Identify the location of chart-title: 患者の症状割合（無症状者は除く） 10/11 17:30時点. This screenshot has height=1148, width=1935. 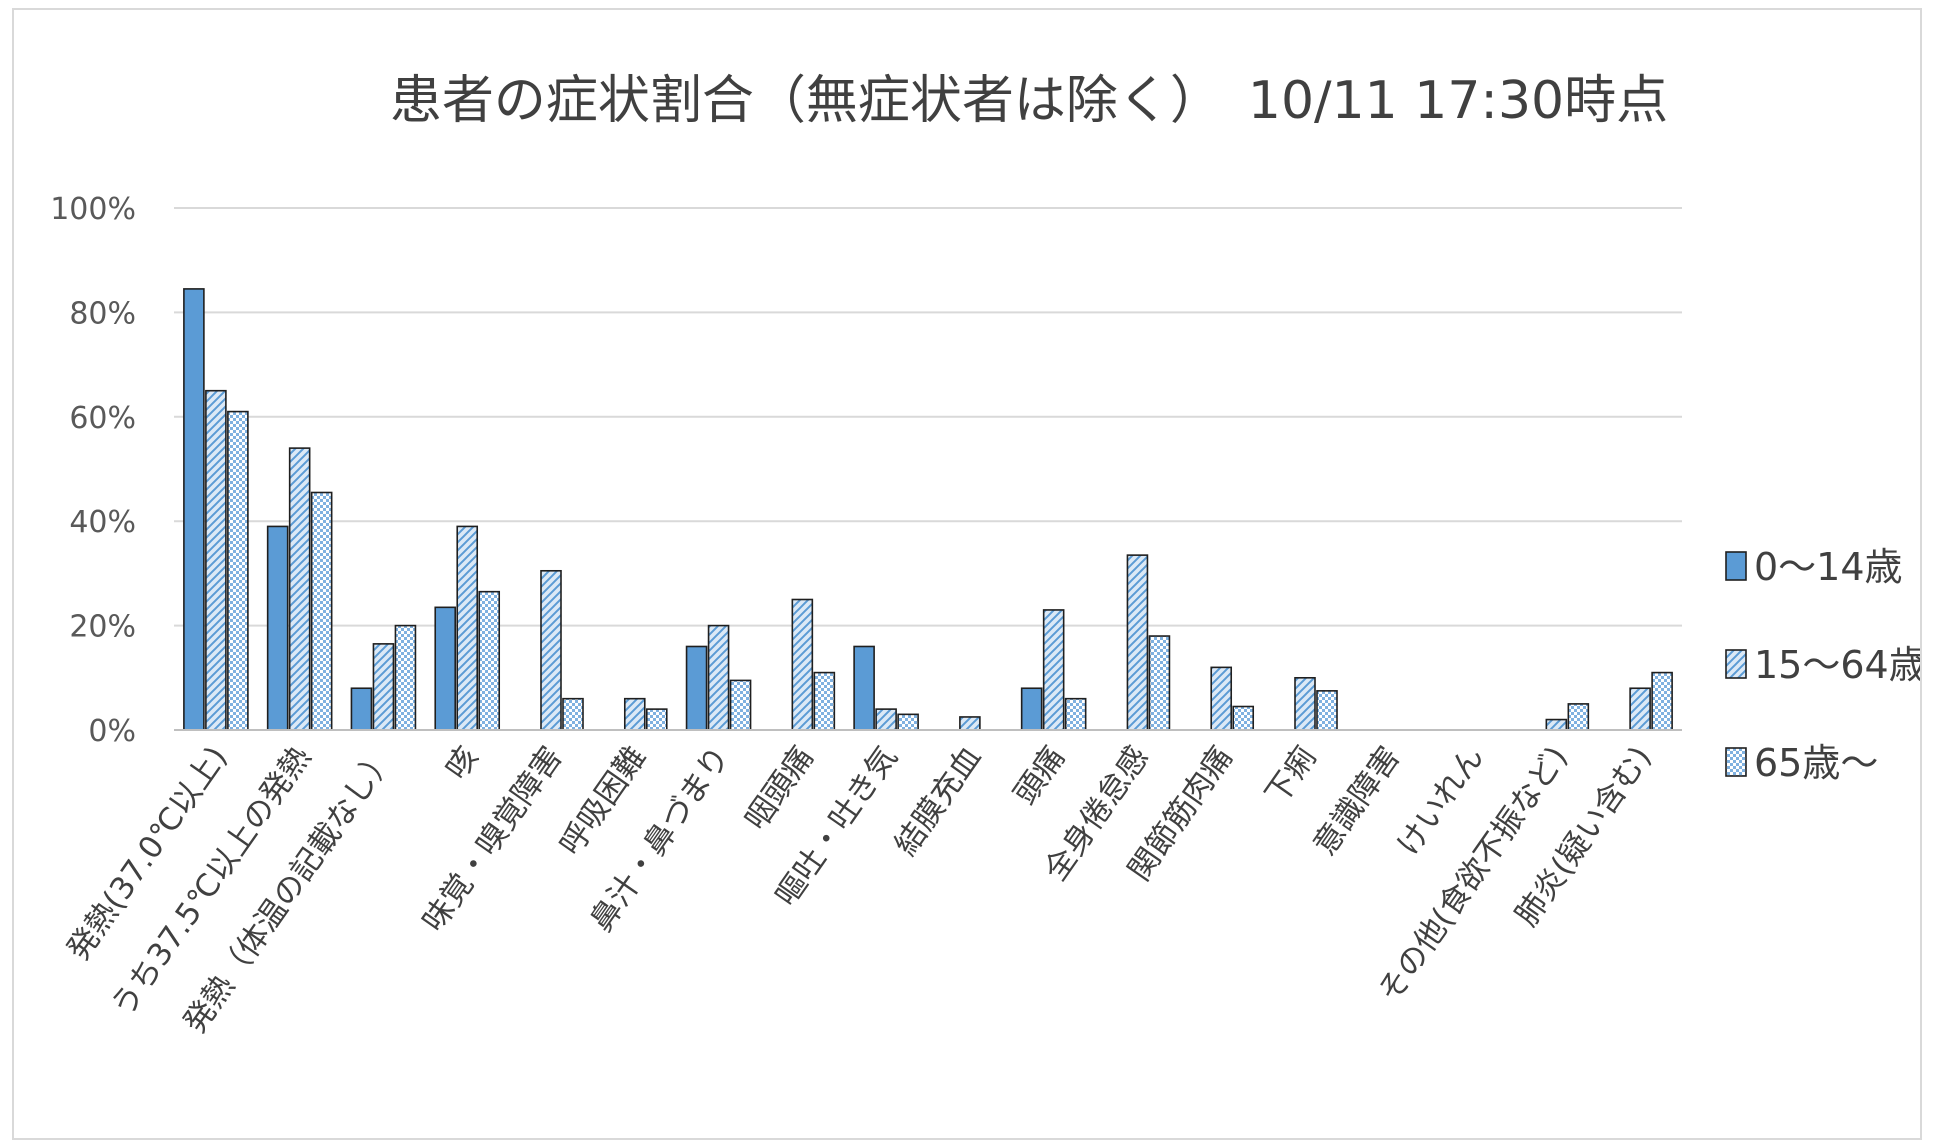
(1029, 101).